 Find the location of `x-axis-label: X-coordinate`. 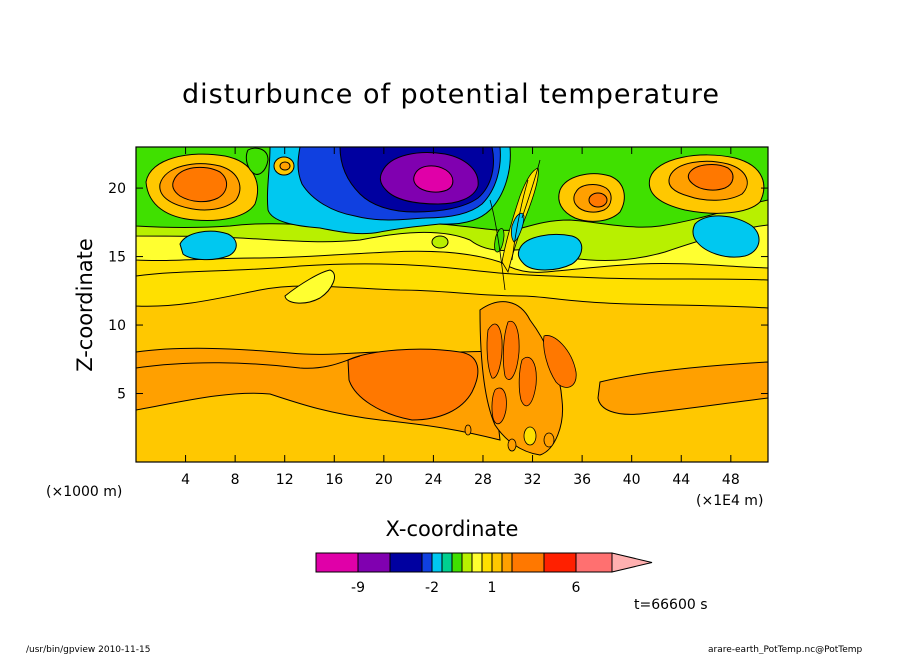

x-axis-label: X-coordinate is located at coordinates (452, 529).